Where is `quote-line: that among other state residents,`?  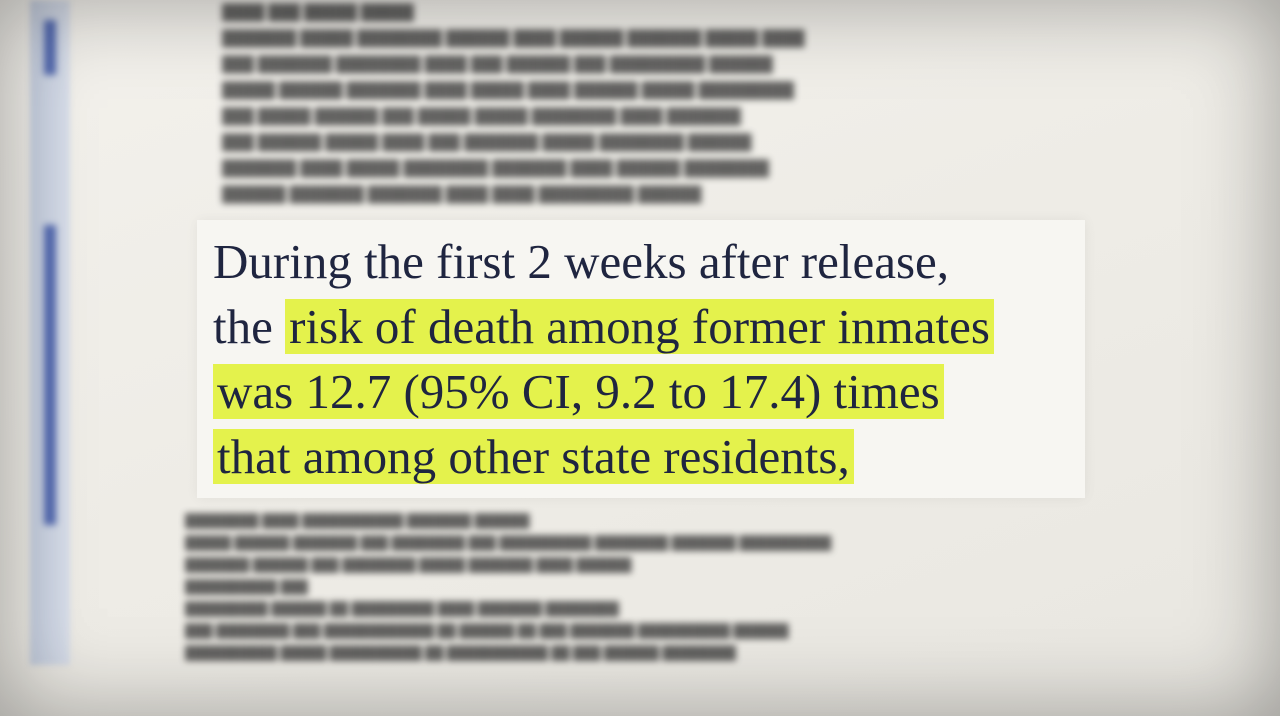 quote-line: that among other state residents, is located at coordinates (653, 456).